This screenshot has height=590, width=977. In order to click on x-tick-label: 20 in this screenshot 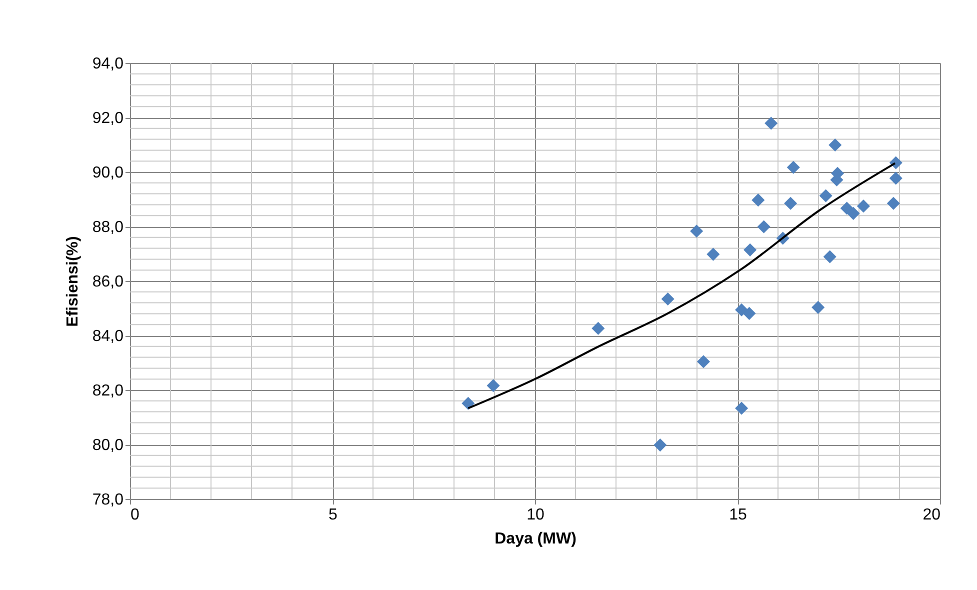, I will do `click(931, 515)`.